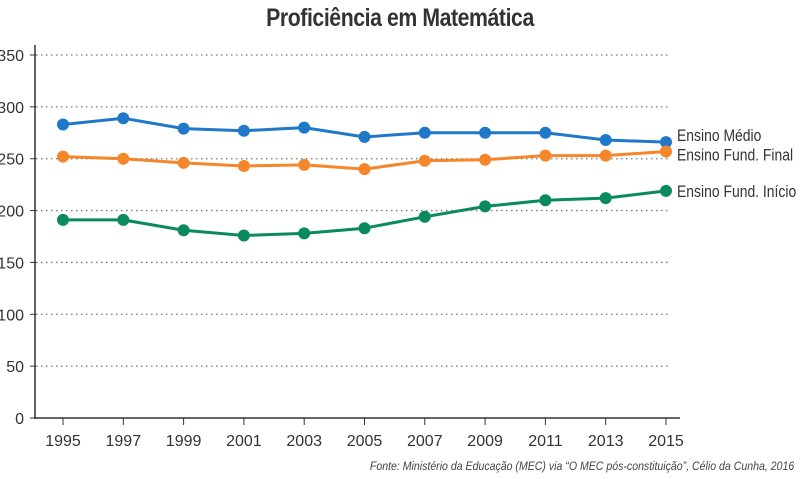  I want to click on x-tick-label: 2015, so click(666, 441).